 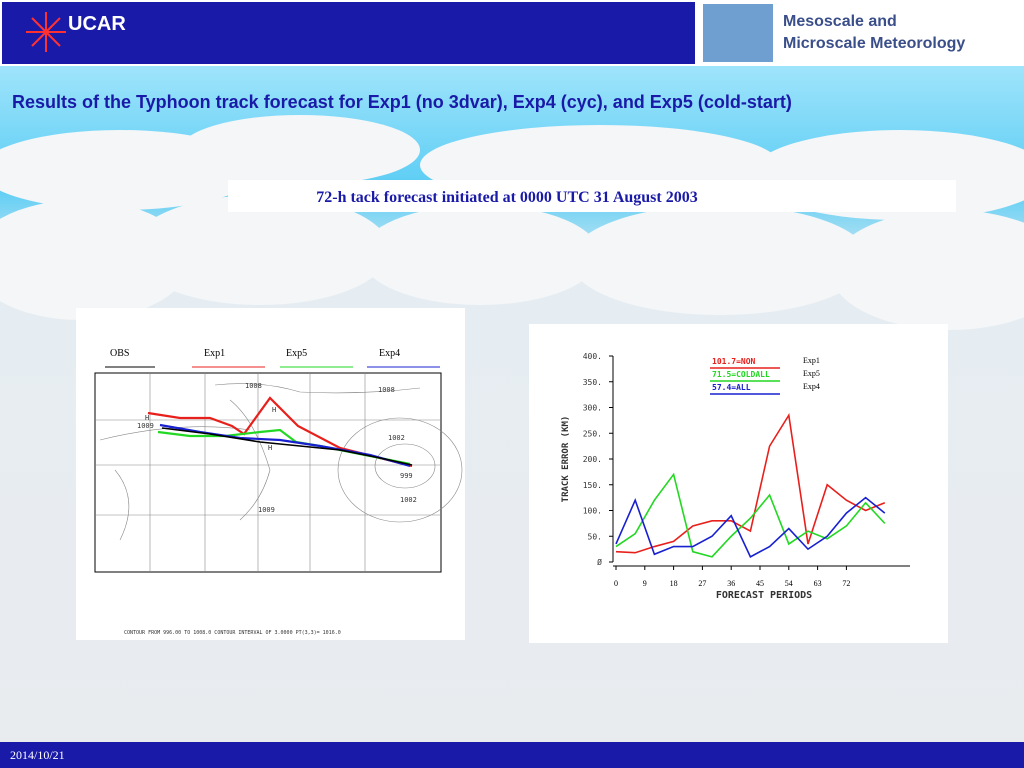 I want to click on y-tick-label: Ø, so click(x=599, y=562).